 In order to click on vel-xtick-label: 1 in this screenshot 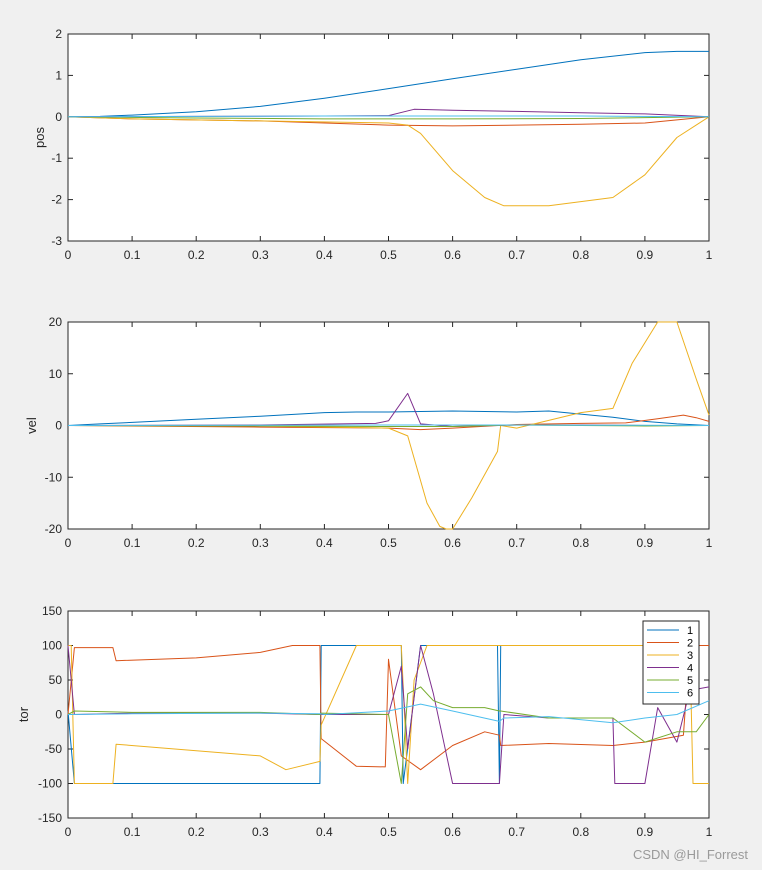, I will do `click(709, 543)`.